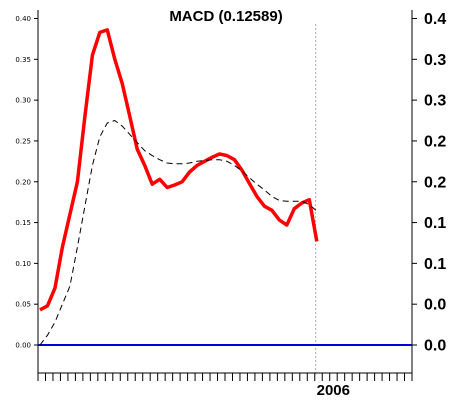  What do you see at coordinates (23, 101) in the screenshot?
I see `left-tick-label: 0.30` at bounding box center [23, 101].